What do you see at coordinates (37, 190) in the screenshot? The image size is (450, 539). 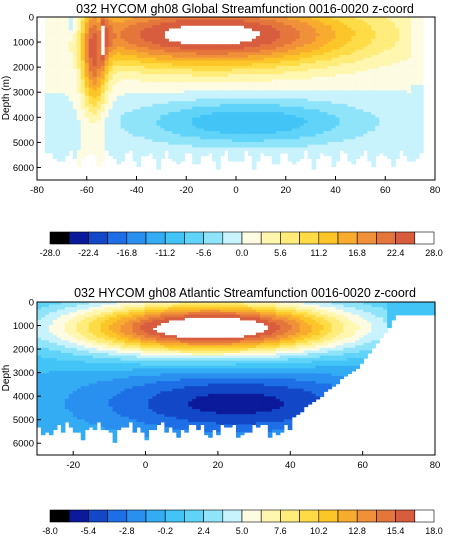 I see `x-tick-label: -80` at bounding box center [37, 190].